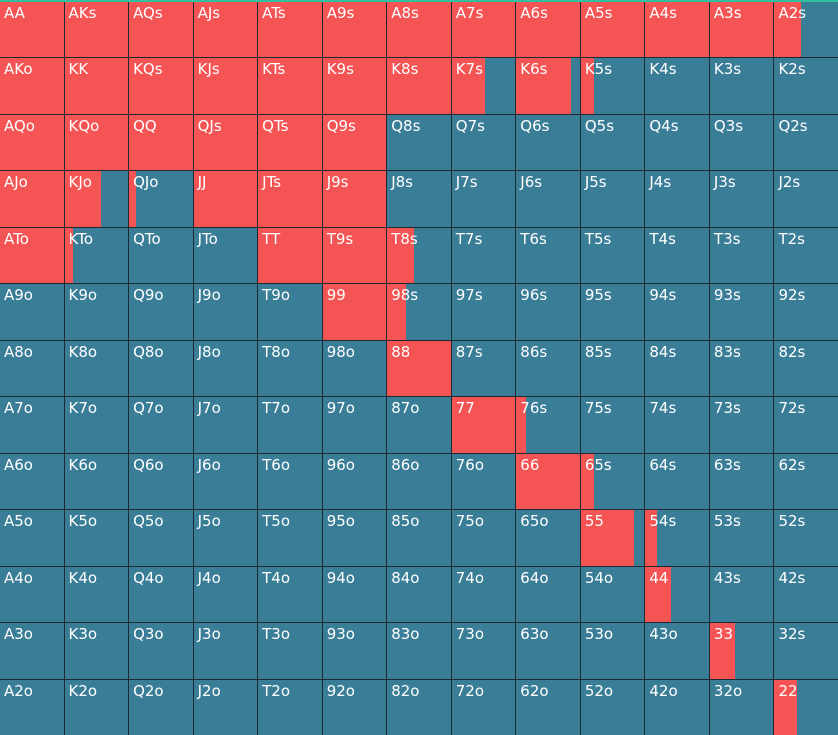 This screenshot has width=838, height=735. I want to click on hand-cell-t4o: T4o, so click(290, 594).